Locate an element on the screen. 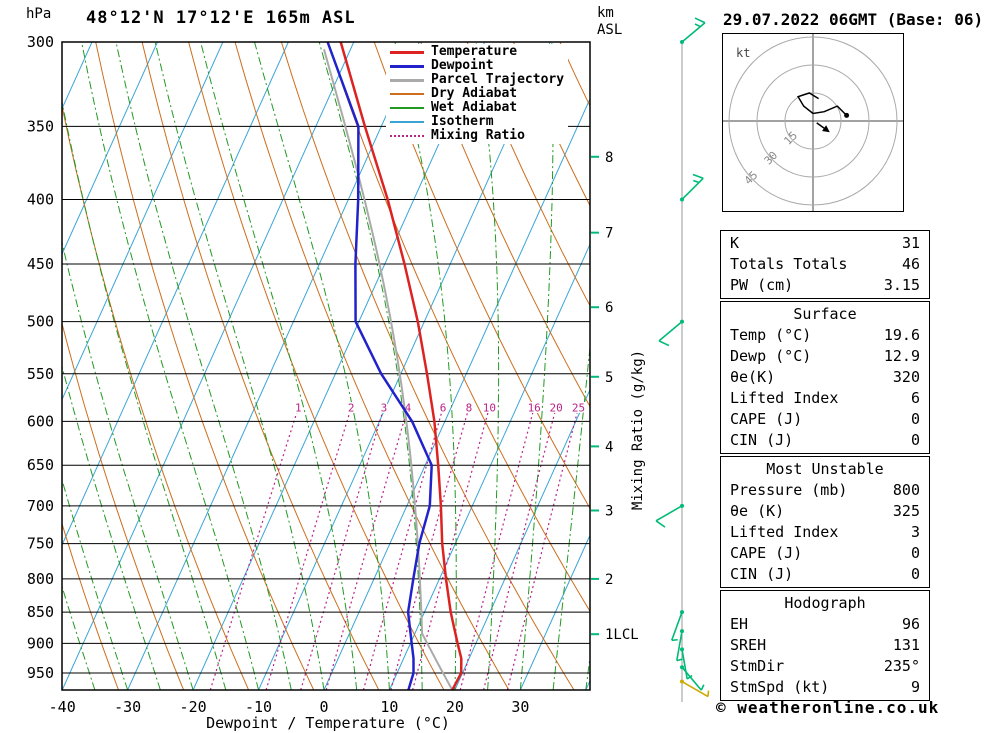 This screenshot has width=1000, height=733. stat-label: Temp (°C) is located at coordinates (771, 335).